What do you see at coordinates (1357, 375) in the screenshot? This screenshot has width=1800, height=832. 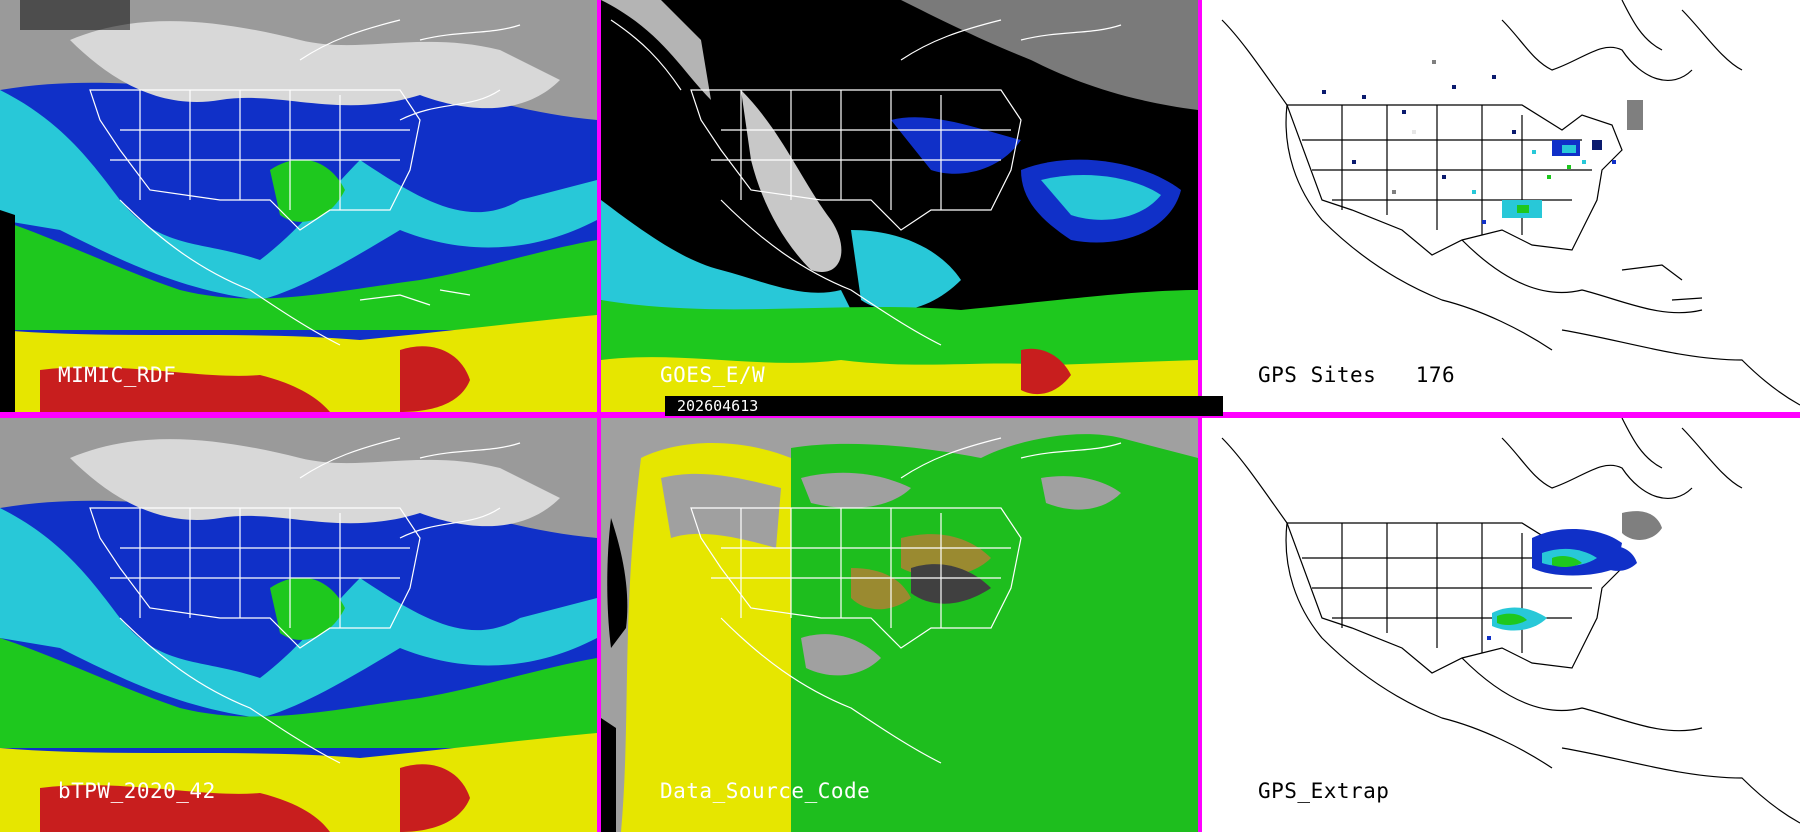 I see `gps-sites-label: GPS Sites 176` at bounding box center [1357, 375].